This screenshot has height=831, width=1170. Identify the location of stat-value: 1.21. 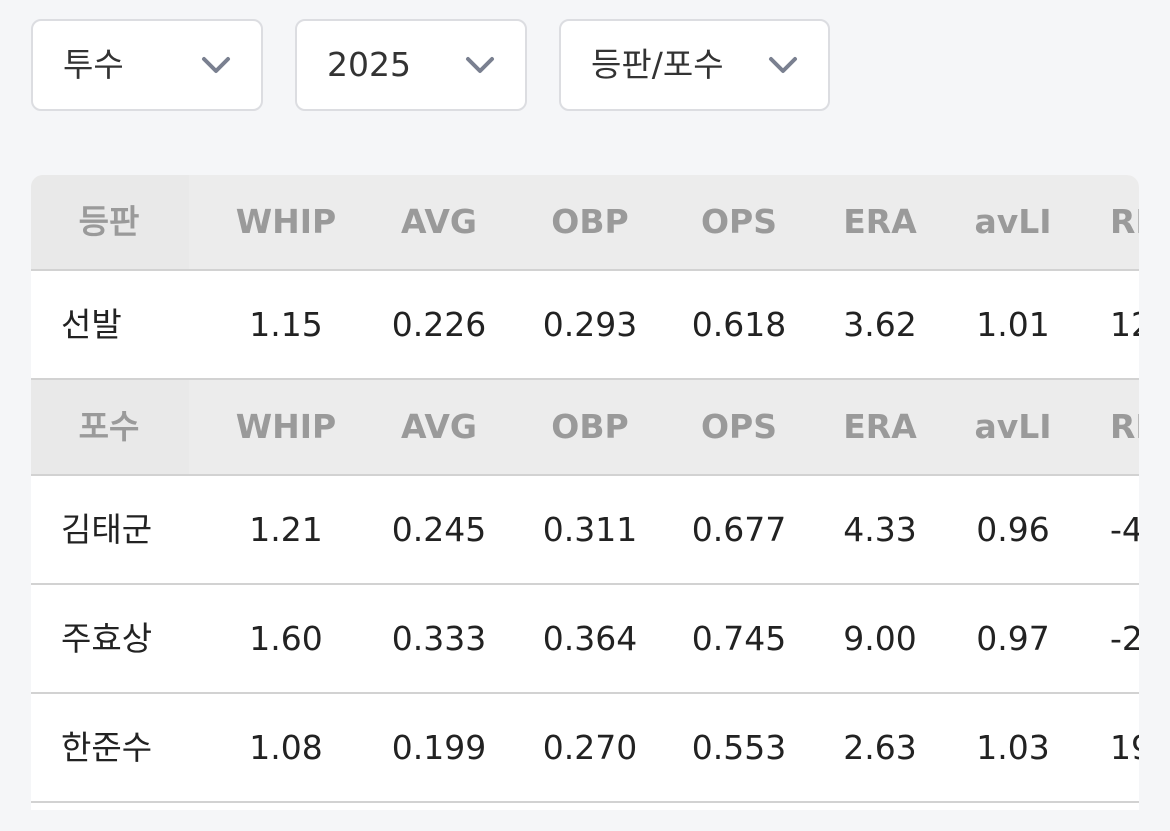
(286, 529).